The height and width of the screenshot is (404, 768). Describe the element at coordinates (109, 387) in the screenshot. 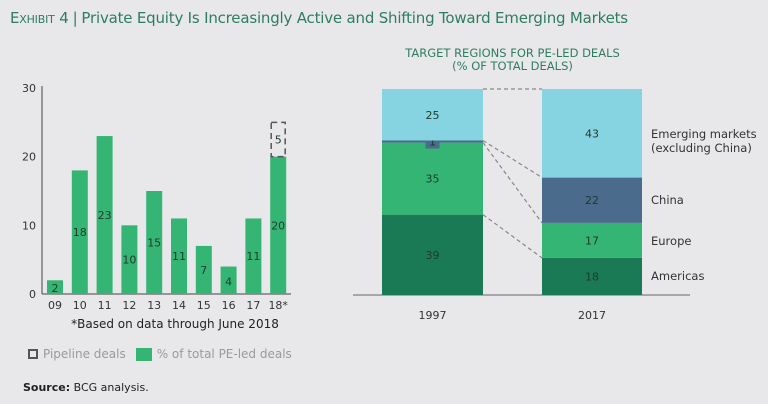

I see `source-text: BCG analysis.` at that location.